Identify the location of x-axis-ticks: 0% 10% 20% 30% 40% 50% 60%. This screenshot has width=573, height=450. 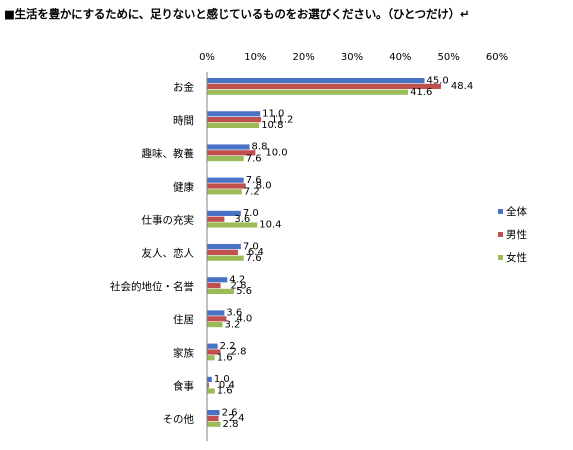
(353, 57).